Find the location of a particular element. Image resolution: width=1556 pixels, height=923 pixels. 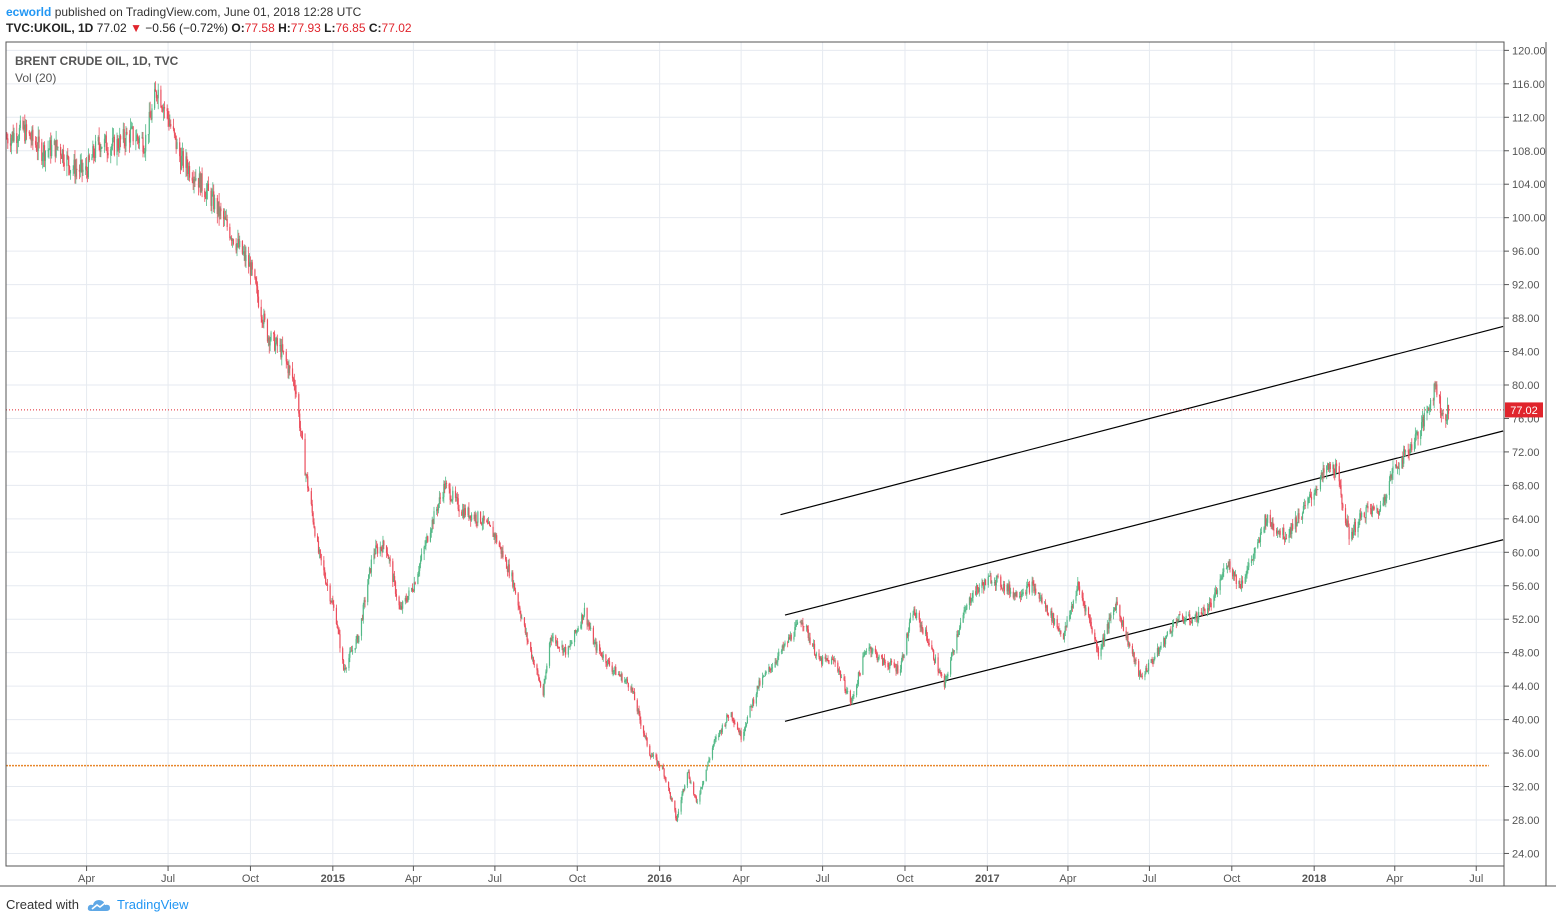

price-tick-label: 108.00 is located at coordinates (1529, 152).